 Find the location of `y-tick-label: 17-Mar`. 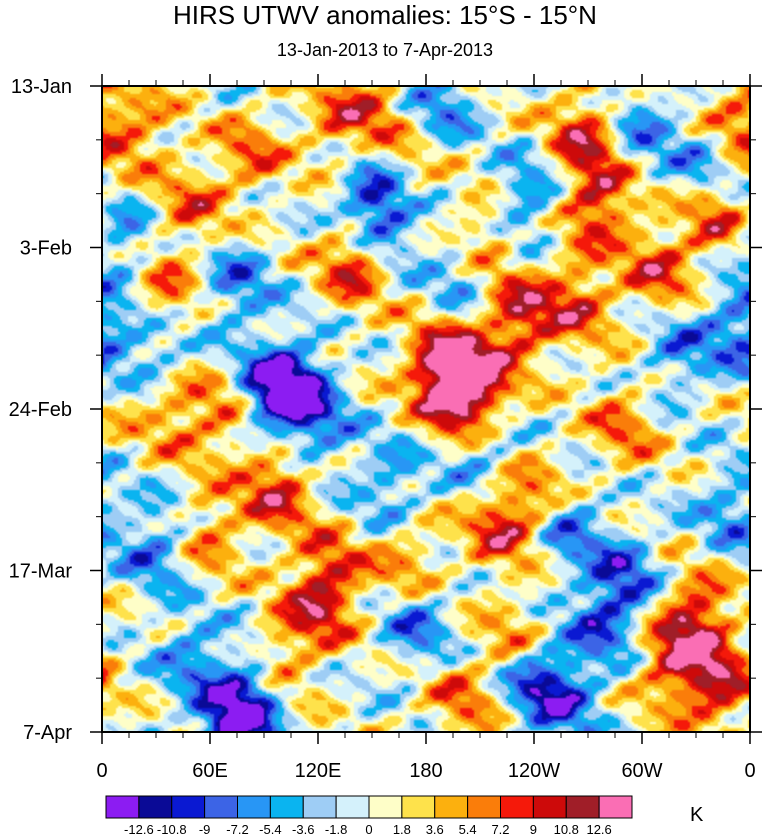

y-tick-label: 17-Mar is located at coordinates (41, 572).